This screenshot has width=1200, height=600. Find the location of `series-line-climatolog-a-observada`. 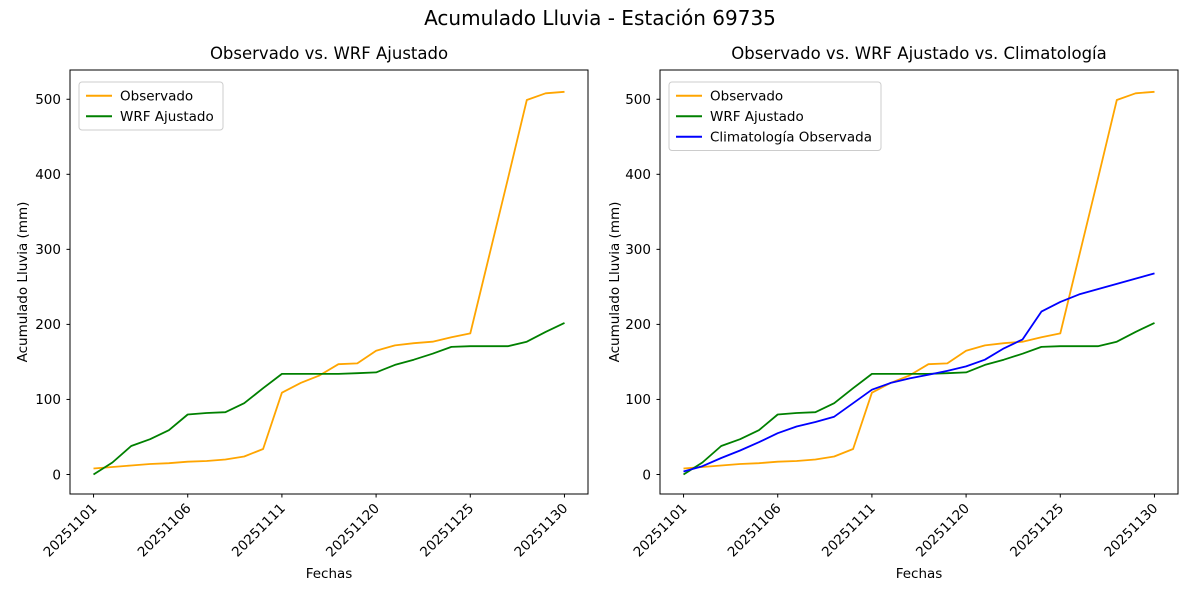

series-line-climatolog-a-observada is located at coordinates (919, 372).